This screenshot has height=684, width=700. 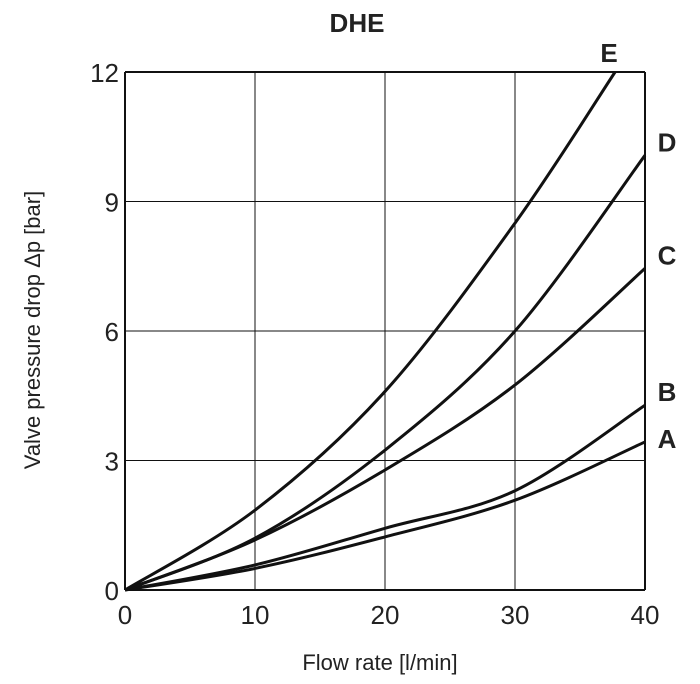 I want to click on curve-label-e: E, so click(x=608, y=53).